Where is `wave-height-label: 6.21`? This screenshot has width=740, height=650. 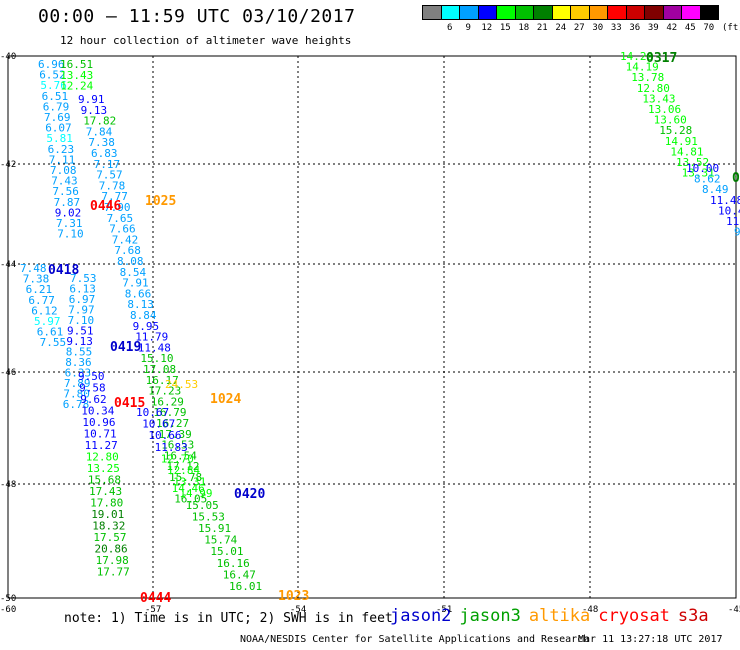
wave-height-label: 6.21 is located at coordinates (39, 289).